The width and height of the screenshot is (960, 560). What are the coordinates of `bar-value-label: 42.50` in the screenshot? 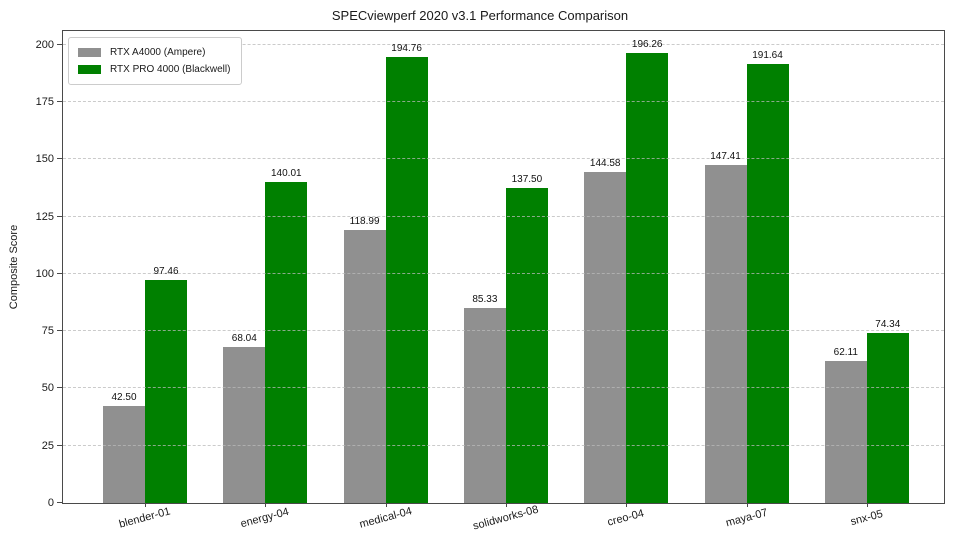 It's located at (124, 397).